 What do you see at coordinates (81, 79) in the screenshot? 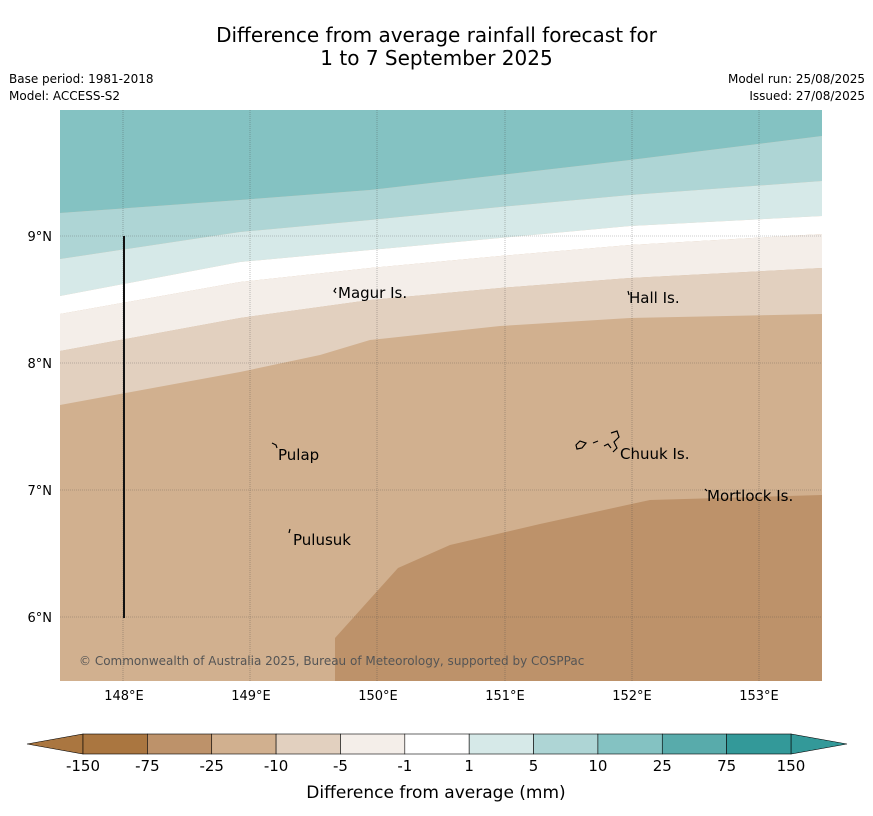
I see `base-period: Base period: 1981-2018` at bounding box center [81, 79].